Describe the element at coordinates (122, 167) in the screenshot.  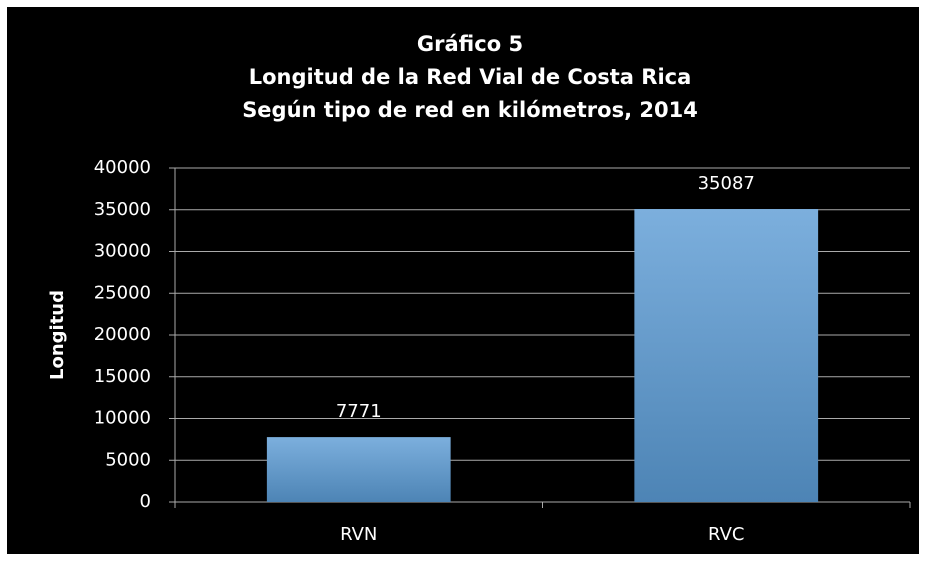
I see `y-tick-label: 40000` at that location.